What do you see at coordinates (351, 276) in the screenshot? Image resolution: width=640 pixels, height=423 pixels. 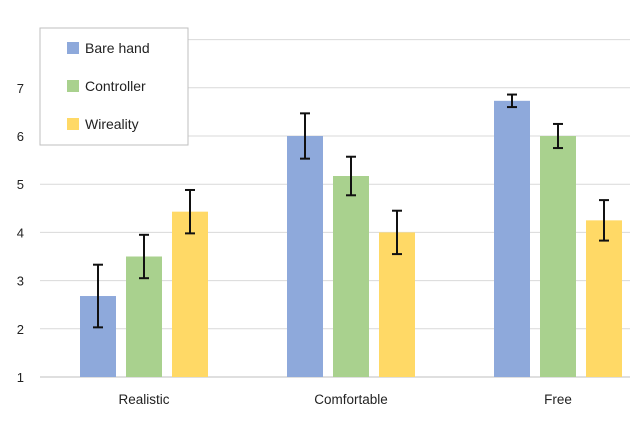 I see `bar-controller-comfortable` at bounding box center [351, 276].